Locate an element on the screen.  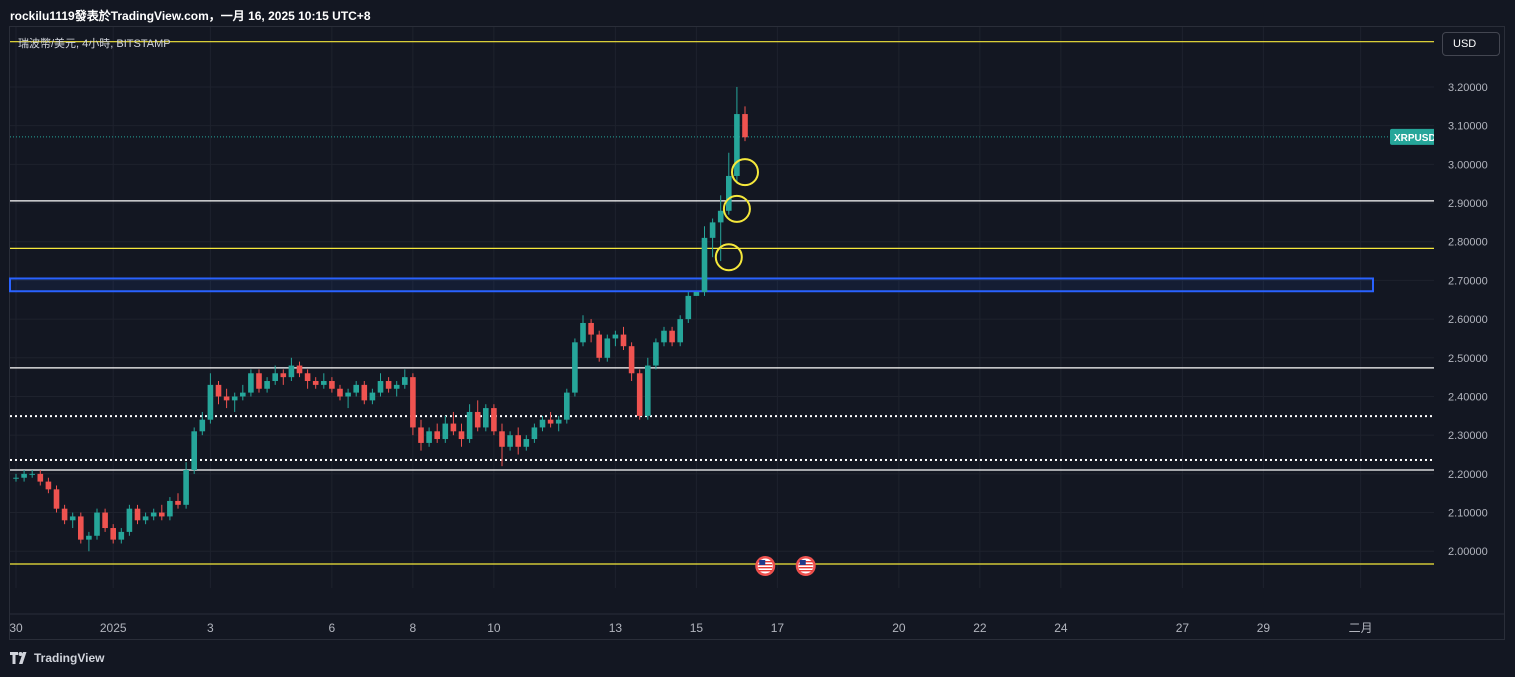
y-tick-label: 2.80000 is located at coordinates (1468, 243).